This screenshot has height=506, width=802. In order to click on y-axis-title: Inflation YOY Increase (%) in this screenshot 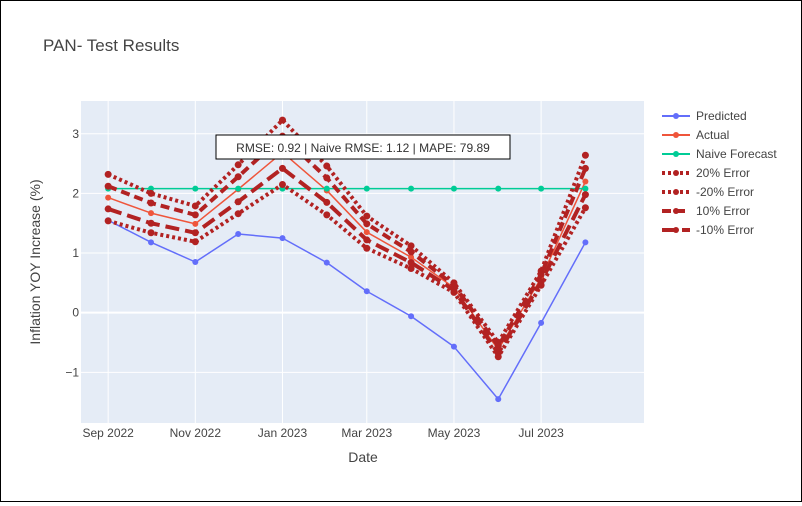, I will do `click(35, 261)`.